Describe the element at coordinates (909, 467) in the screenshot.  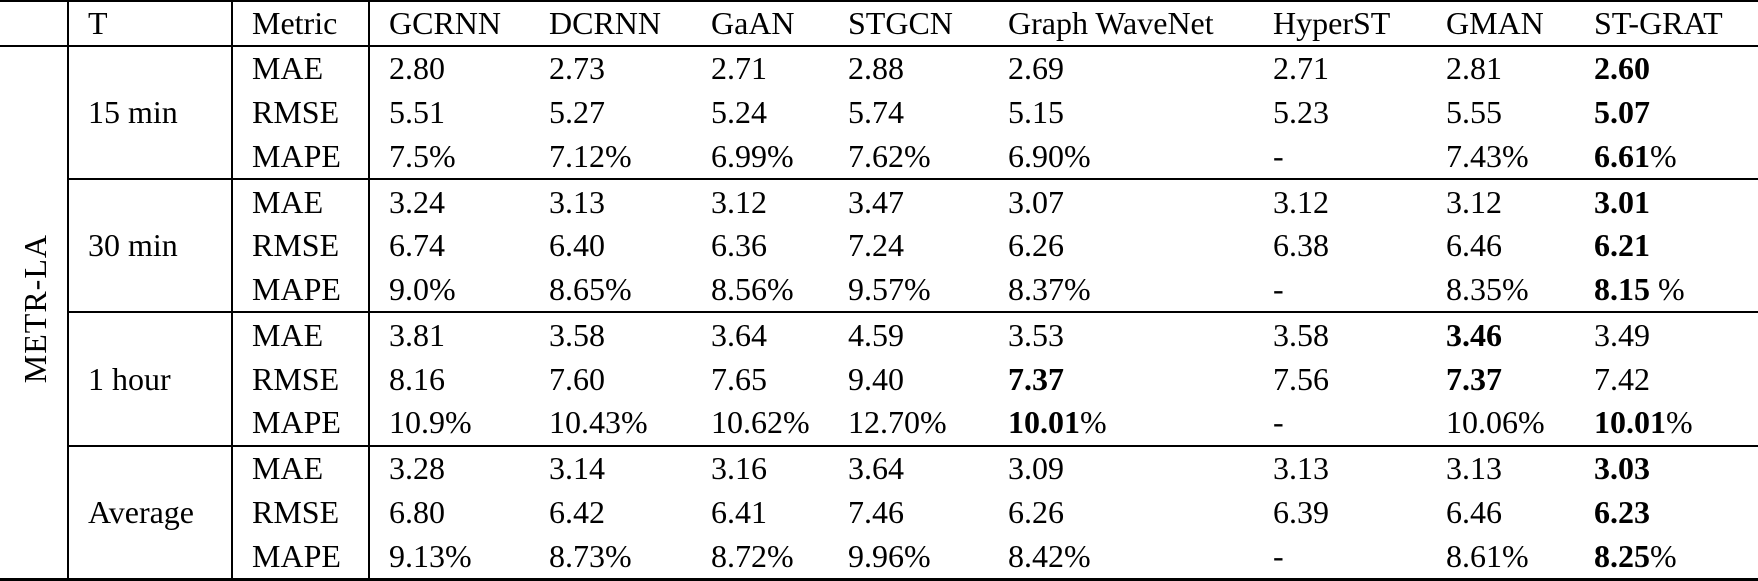
I see `value-cell-stgcn-mae: 3.64` at that location.